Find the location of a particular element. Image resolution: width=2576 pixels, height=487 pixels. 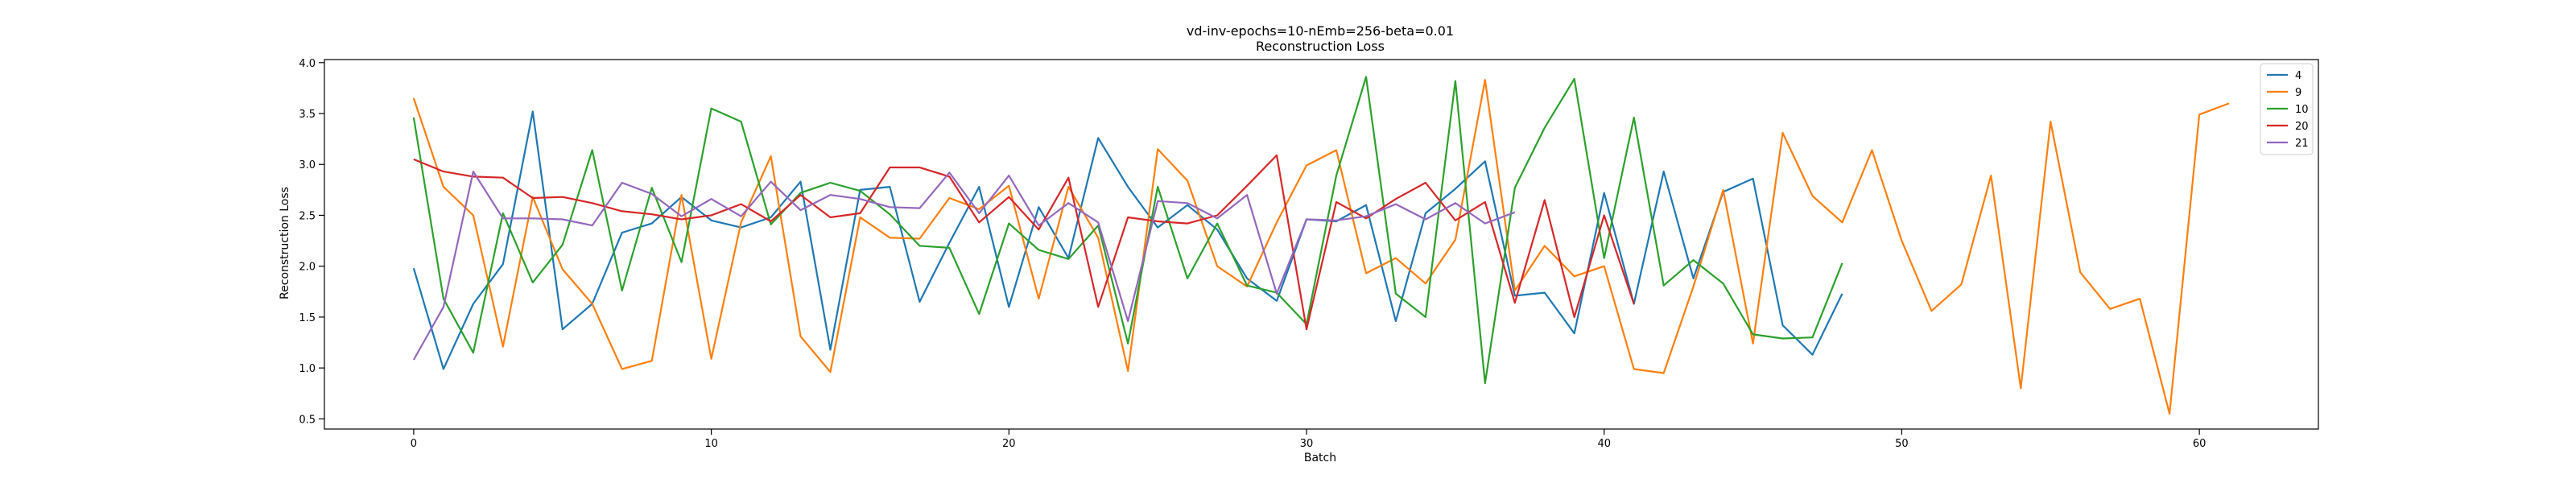

legend-label-10: 10 is located at coordinates (2302, 110).